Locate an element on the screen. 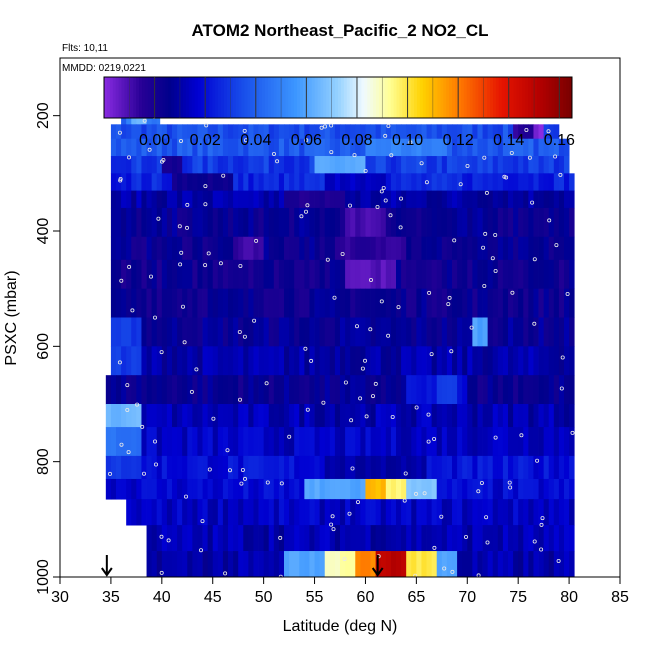 The image size is (650, 655). marker-arrows-layer is located at coordinates (242, 566).